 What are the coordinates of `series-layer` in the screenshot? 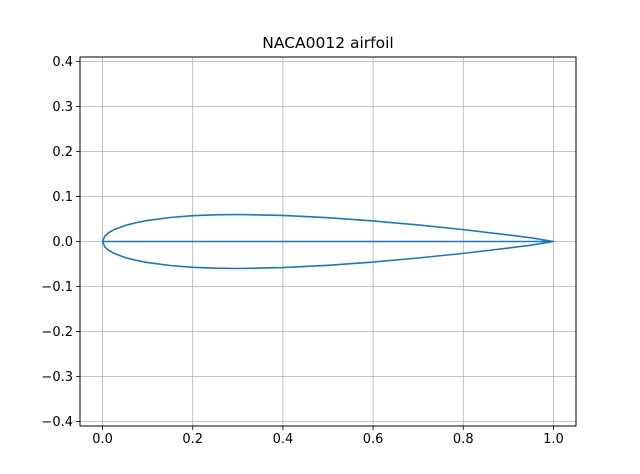 It's located at (328, 241).